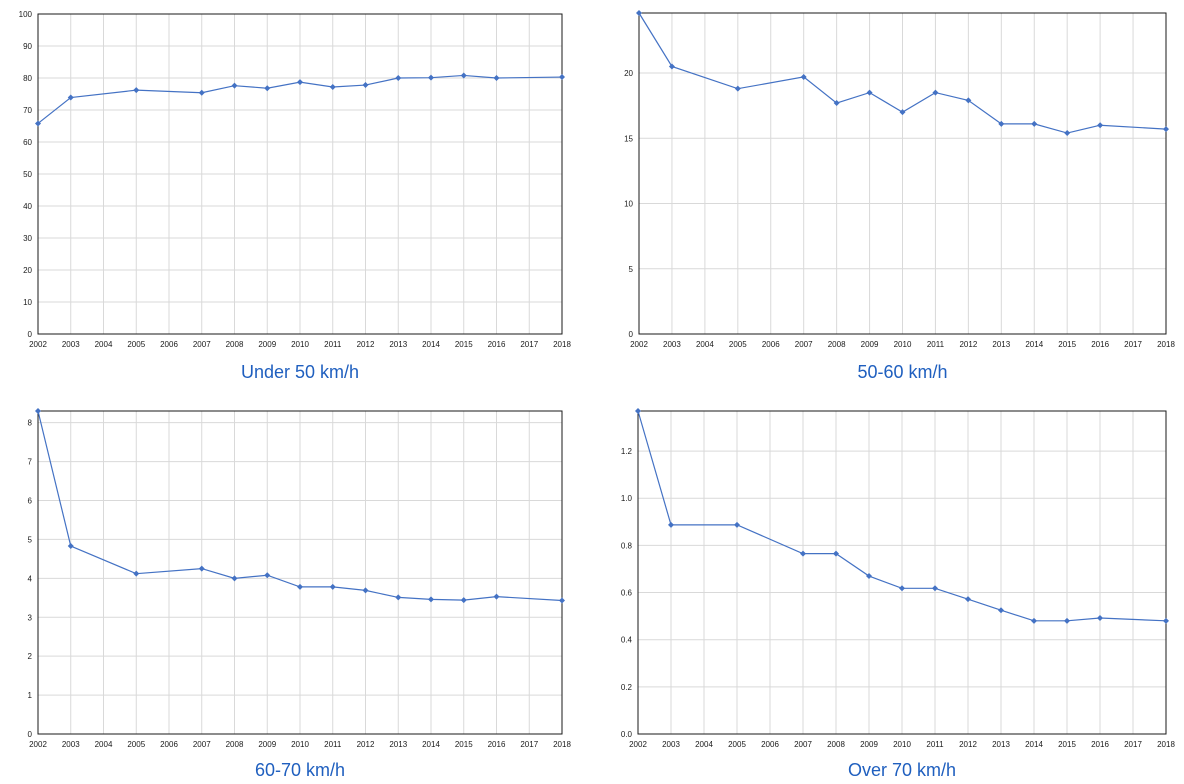  What do you see at coordinates (27, 174) in the screenshot?
I see `y-tick-label: 50` at bounding box center [27, 174].